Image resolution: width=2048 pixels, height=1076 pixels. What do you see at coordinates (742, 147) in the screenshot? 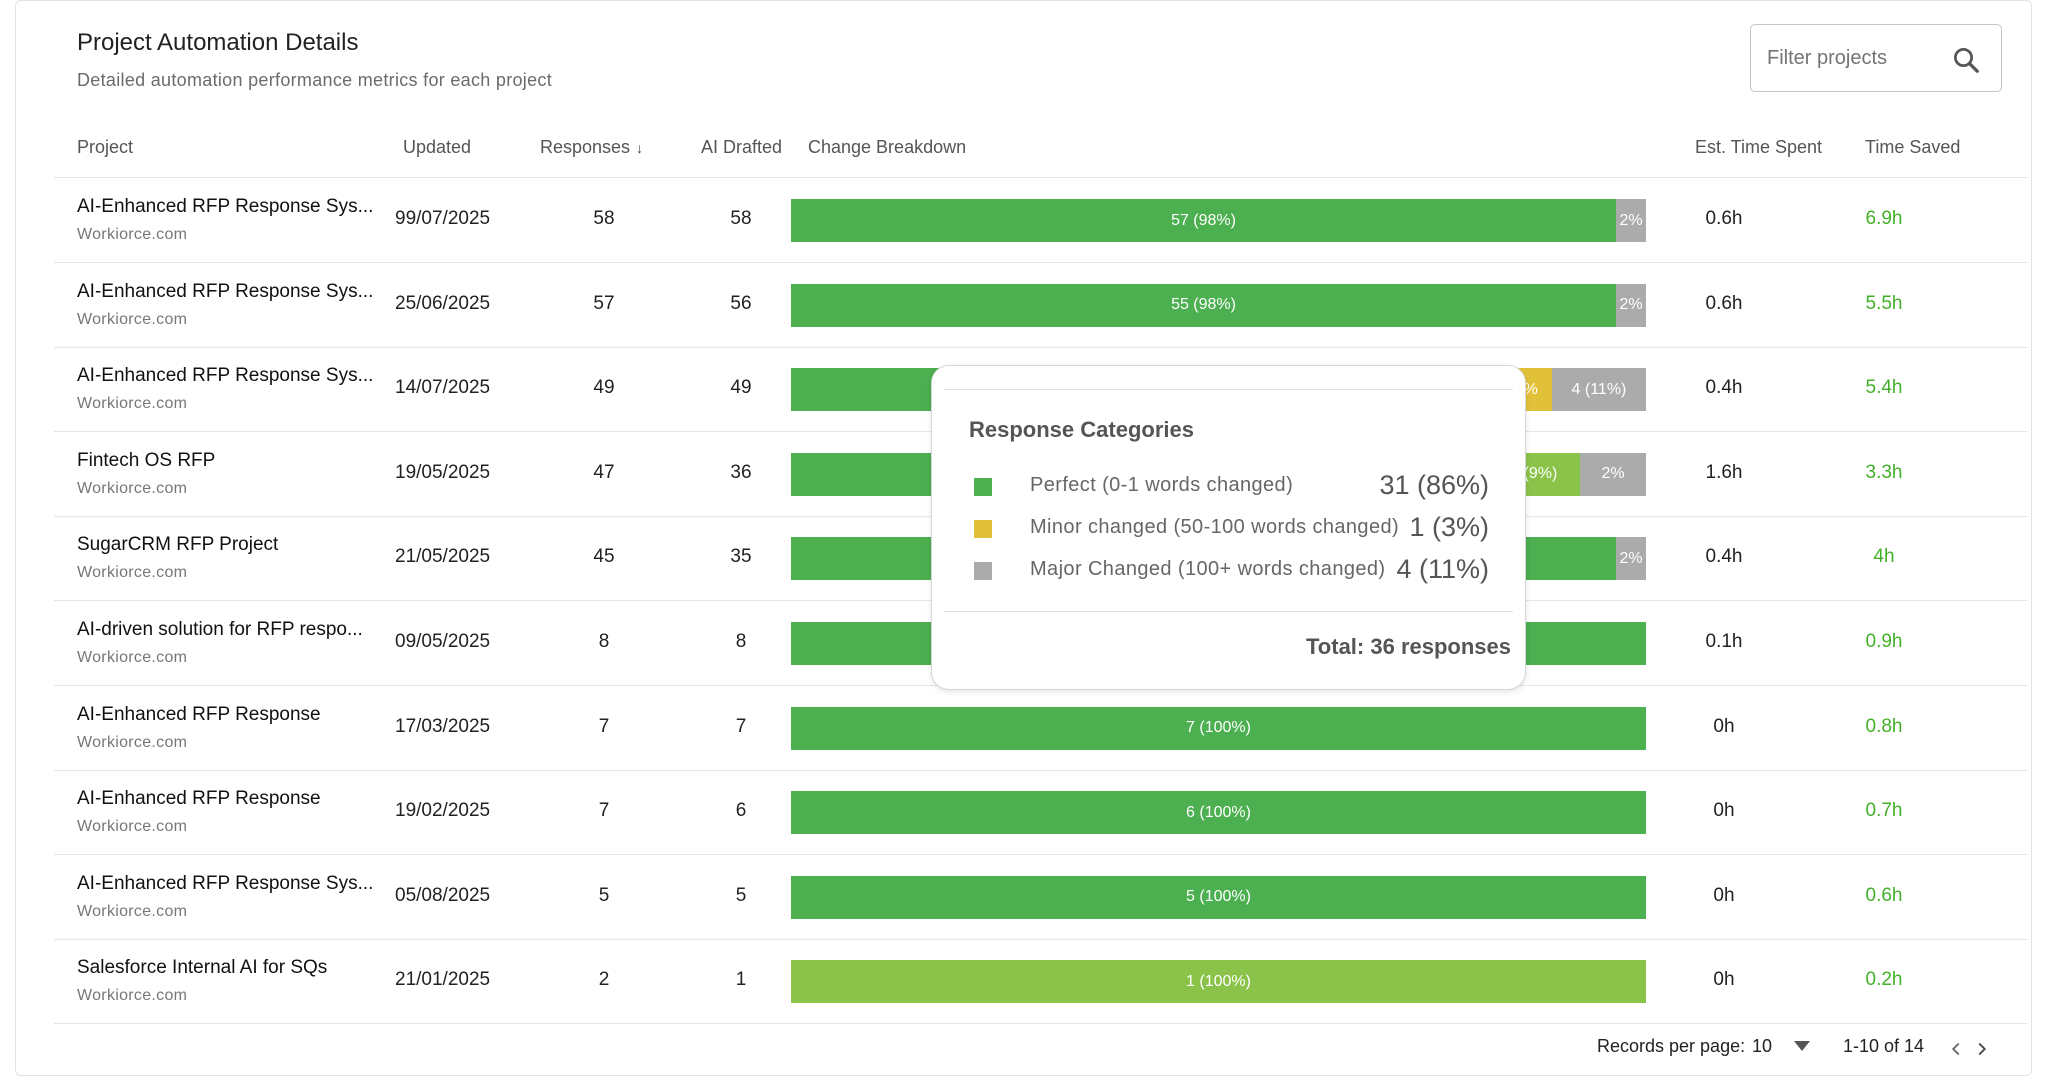
I see `column-header-ai-drafted: AI Drafted` at bounding box center [742, 147].